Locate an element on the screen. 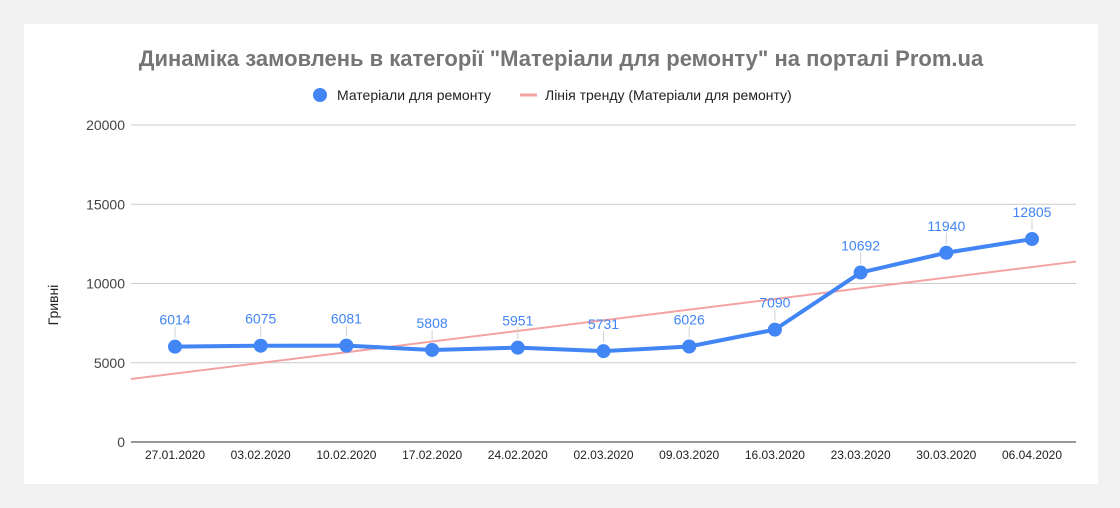  x-tick-label: 30.03.2020 is located at coordinates (946, 455).